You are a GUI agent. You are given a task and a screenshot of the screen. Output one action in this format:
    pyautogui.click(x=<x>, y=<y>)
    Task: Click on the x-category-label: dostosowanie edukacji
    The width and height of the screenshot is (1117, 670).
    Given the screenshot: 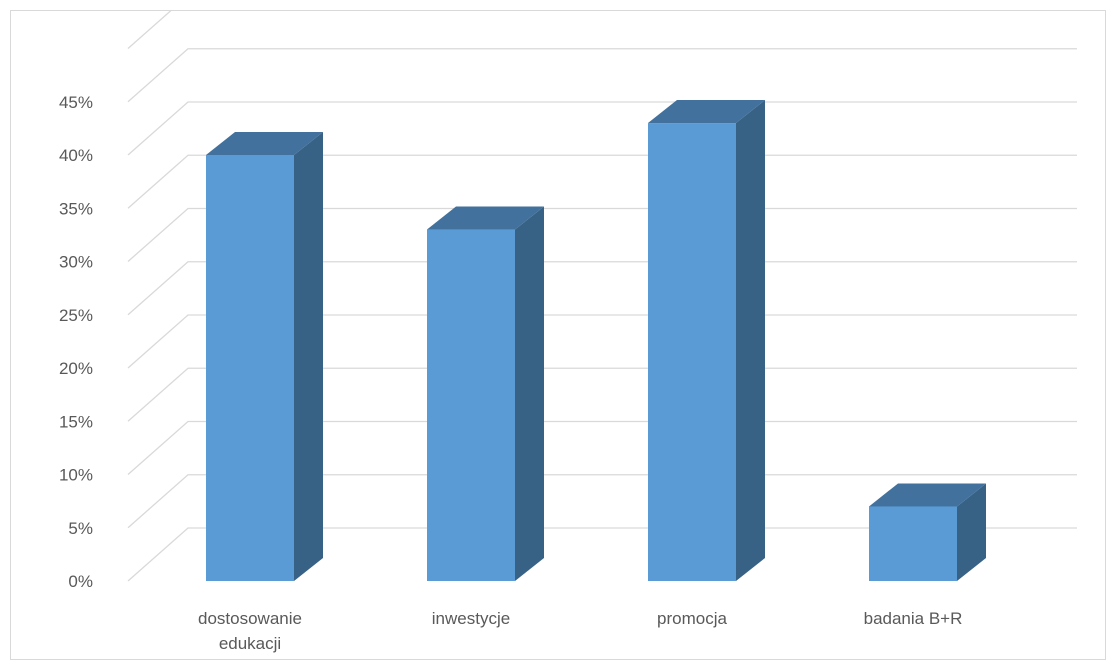 What is the action you would take?
    pyautogui.click(x=250, y=631)
    